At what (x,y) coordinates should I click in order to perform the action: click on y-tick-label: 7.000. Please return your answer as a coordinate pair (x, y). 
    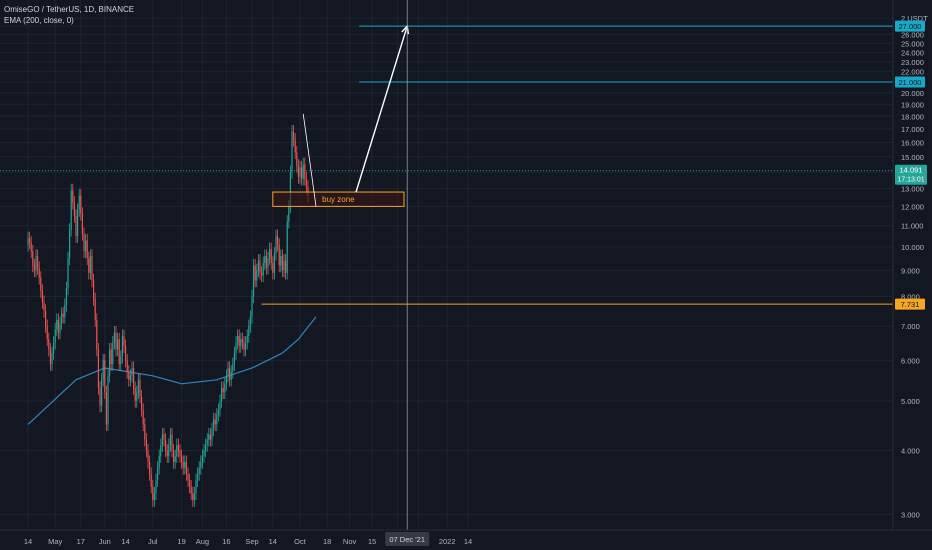
    Looking at the image, I should click on (910, 326).